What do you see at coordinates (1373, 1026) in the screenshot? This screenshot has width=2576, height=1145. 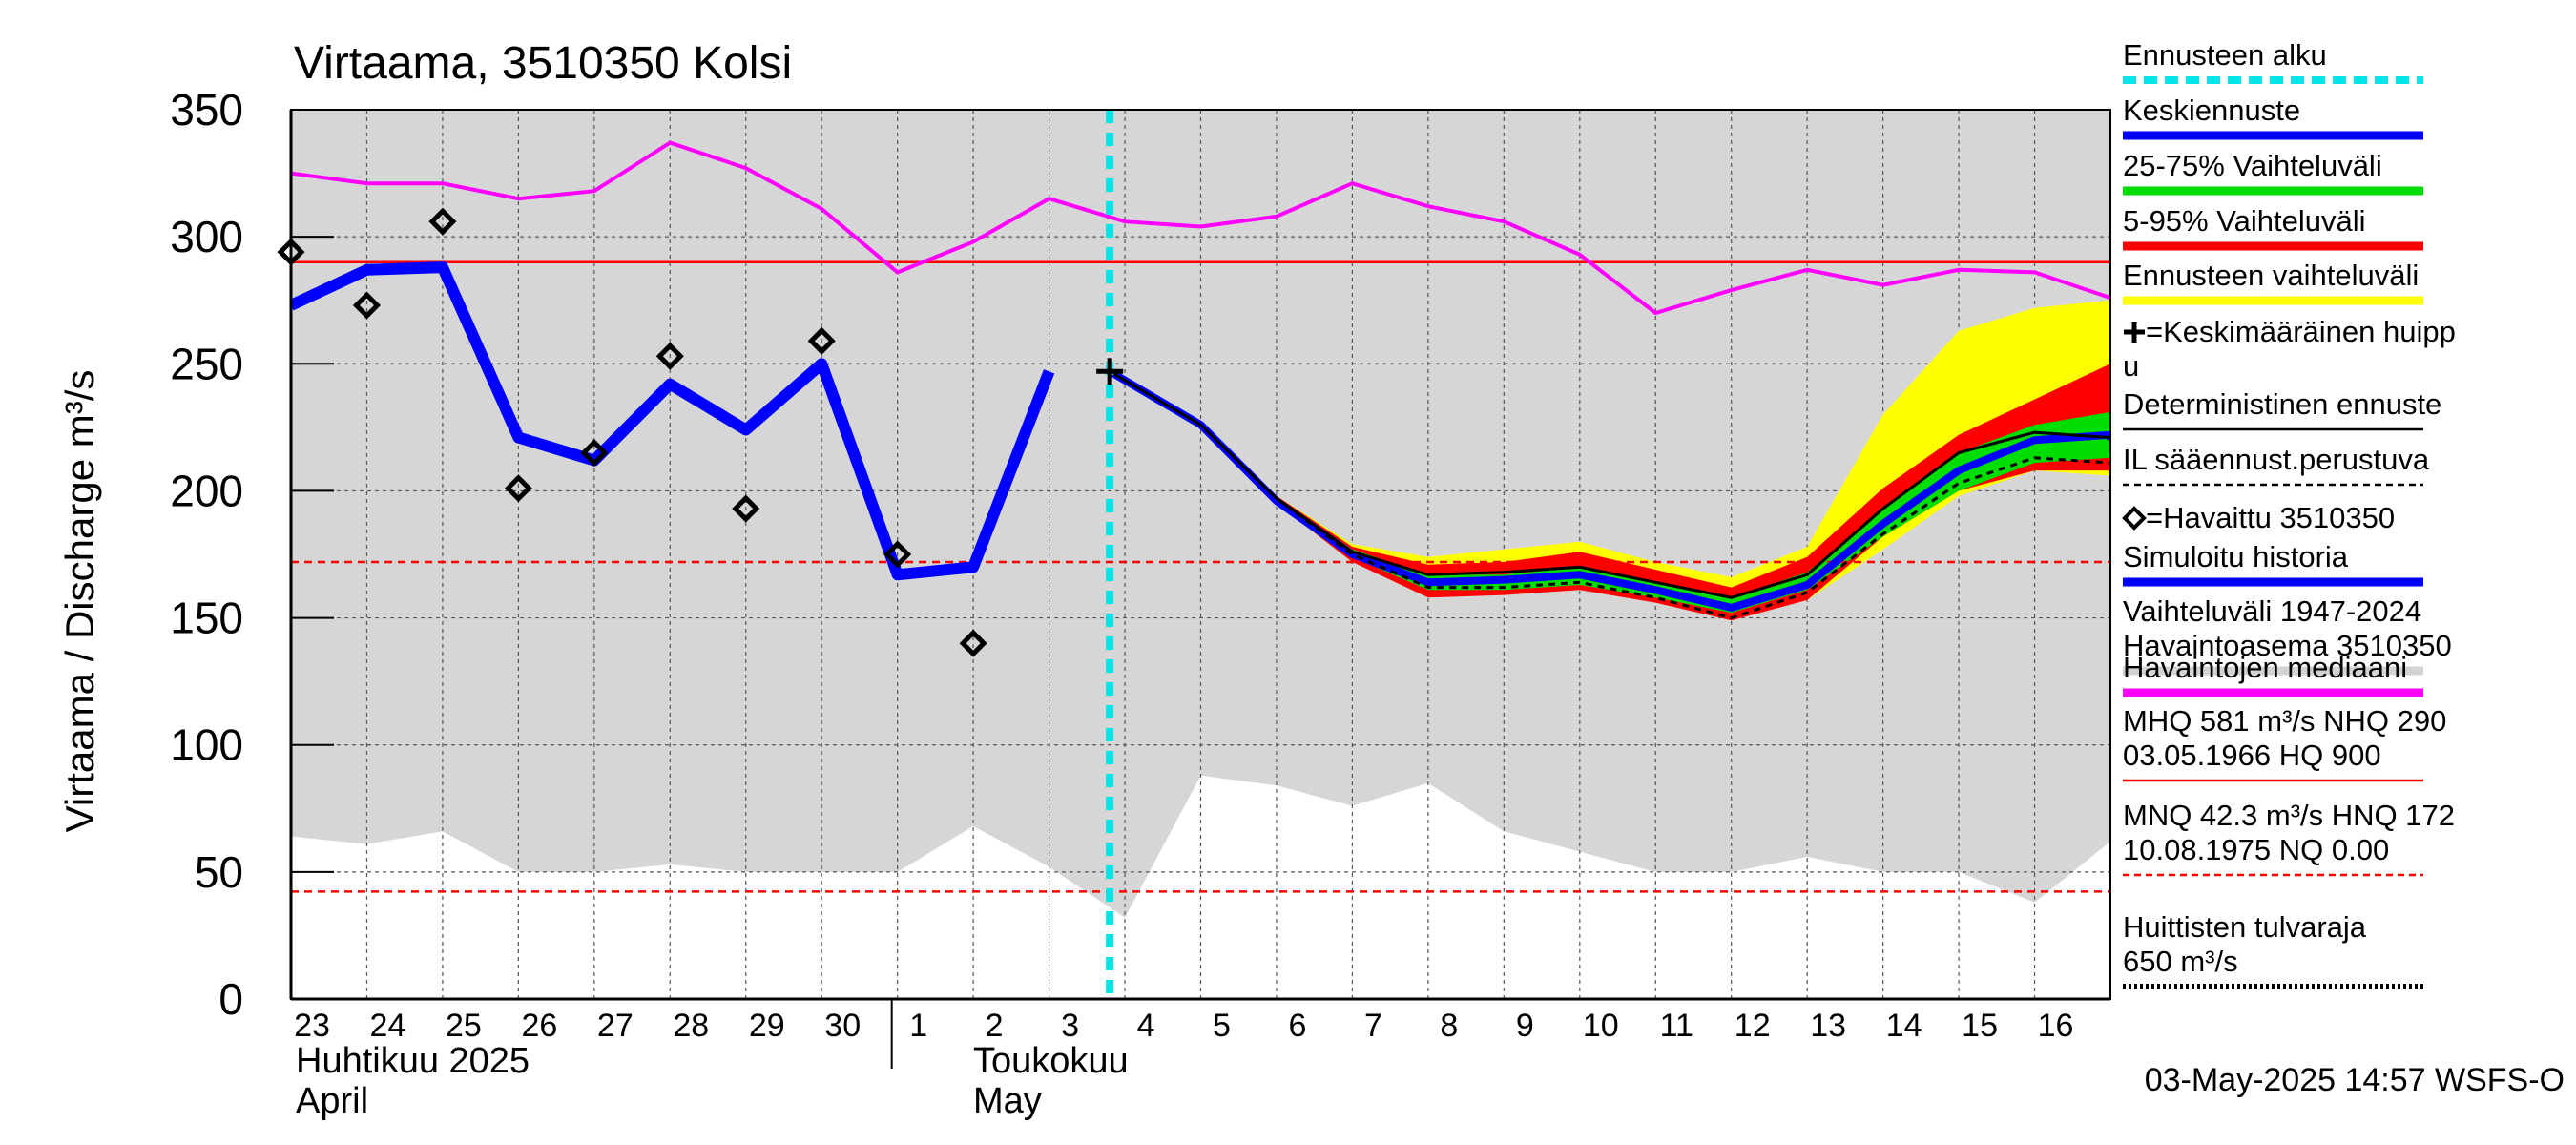 I see `x-tick-label: 7` at bounding box center [1373, 1026].